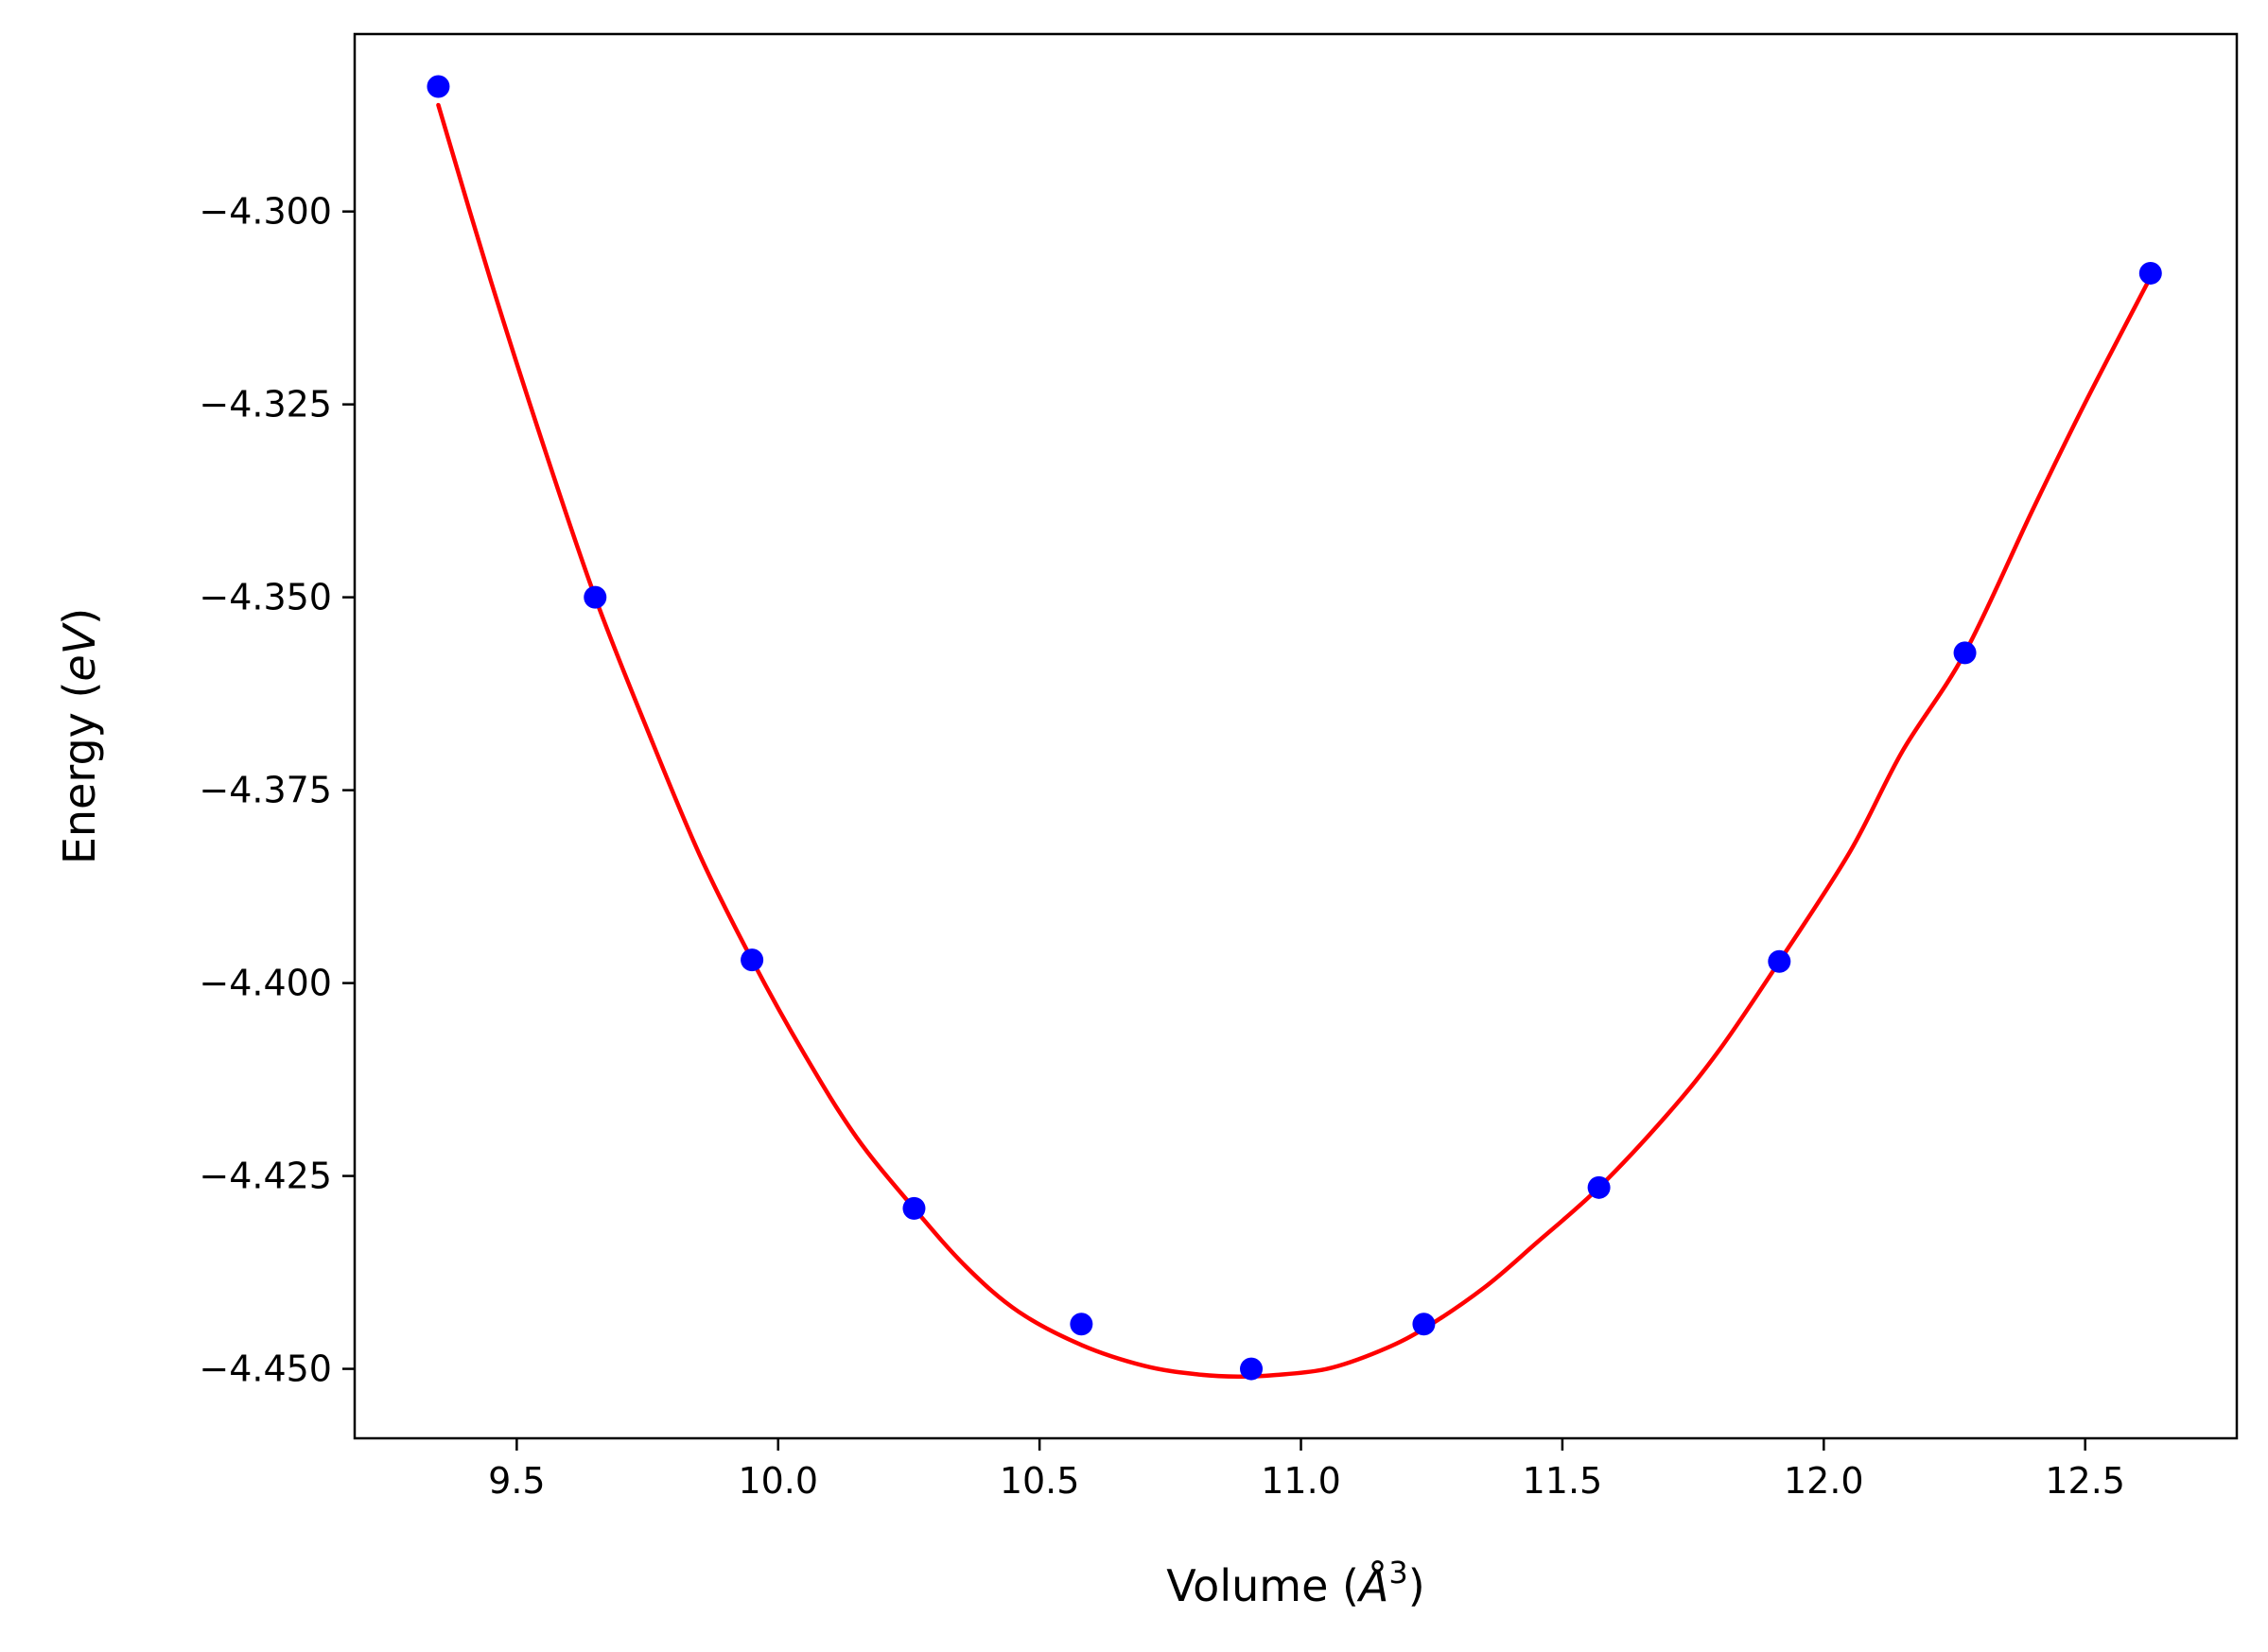 Image resolution: width=2268 pixels, height=1652 pixels. I want to click on y-tick-label: −4.400, so click(265, 984).